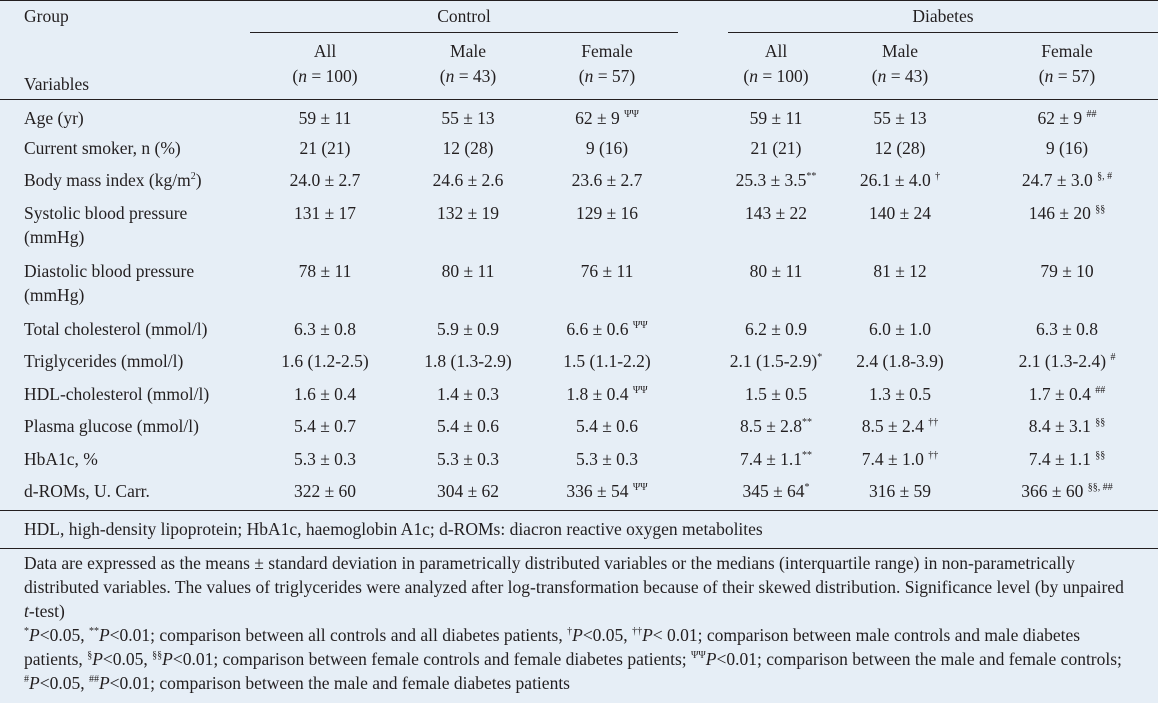  I want to click on row-label: d-ROMs, U. Carr., so click(125, 492).